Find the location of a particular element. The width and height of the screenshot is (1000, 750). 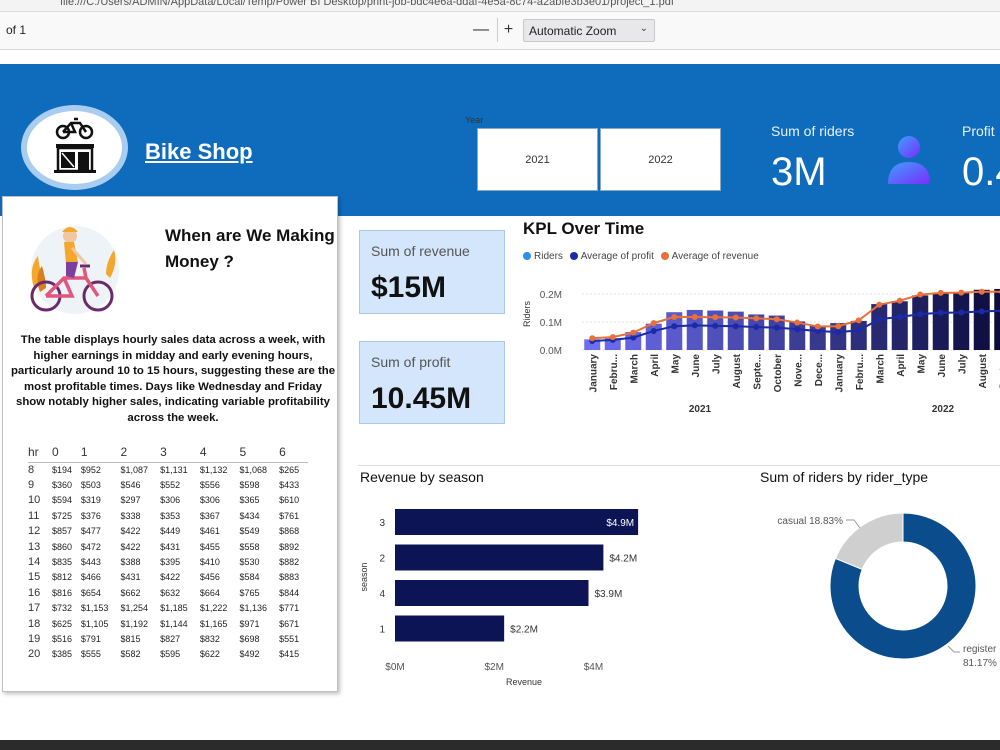

hour-cell: 9 is located at coordinates (31, 484).